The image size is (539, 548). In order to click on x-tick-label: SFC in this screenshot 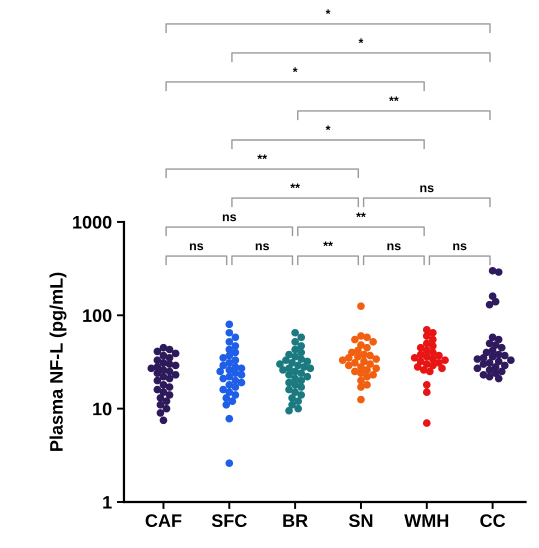, I will do `click(229, 521)`.